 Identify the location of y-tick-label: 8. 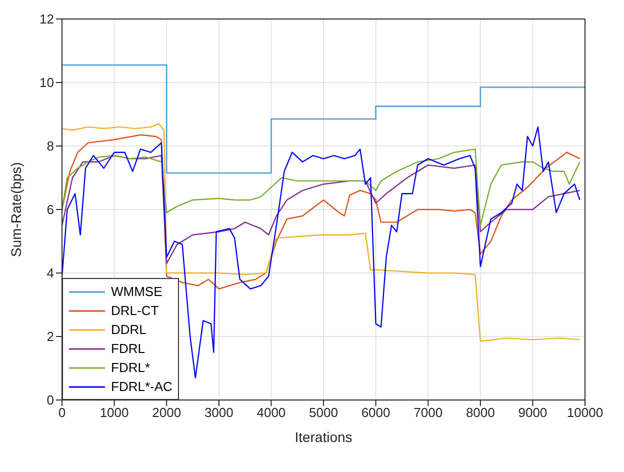
(50, 146).